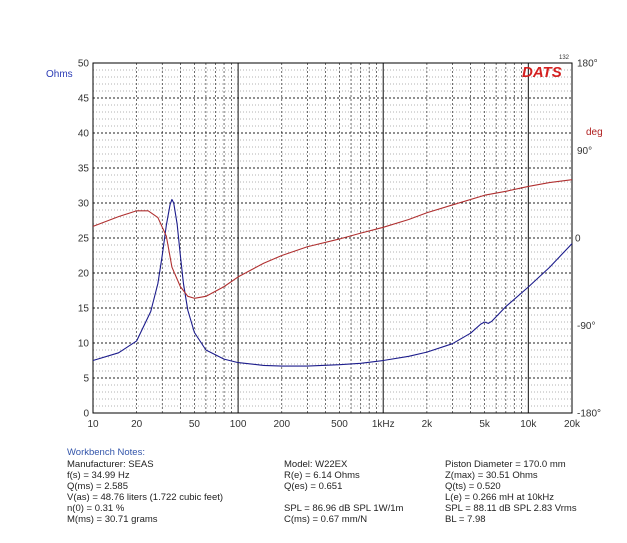 The width and height of the screenshot is (627, 543). What do you see at coordinates (195, 424) in the screenshot?
I see `x-tick-label: 50` at bounding box center [195, 424].